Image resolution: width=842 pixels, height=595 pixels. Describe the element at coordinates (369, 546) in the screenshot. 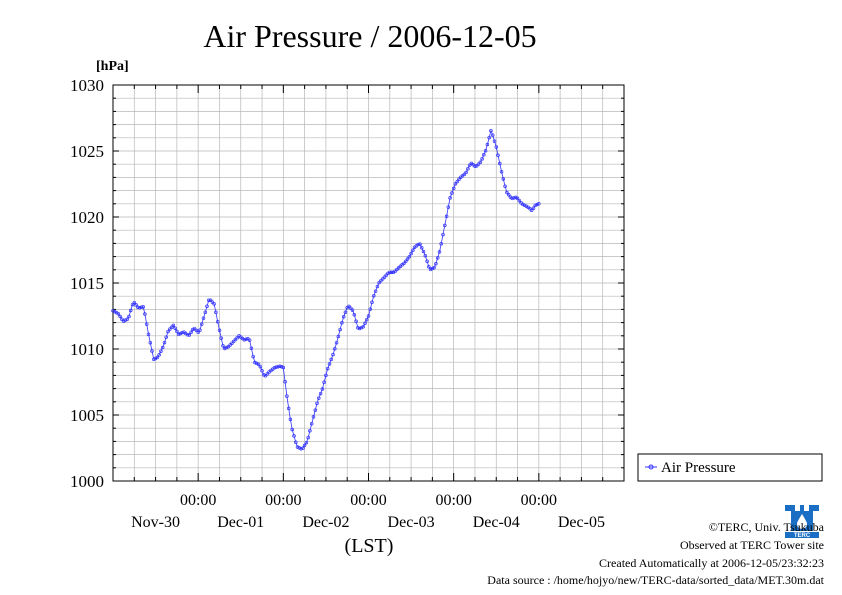

I see `x-axis-label: (LST)` at that location.